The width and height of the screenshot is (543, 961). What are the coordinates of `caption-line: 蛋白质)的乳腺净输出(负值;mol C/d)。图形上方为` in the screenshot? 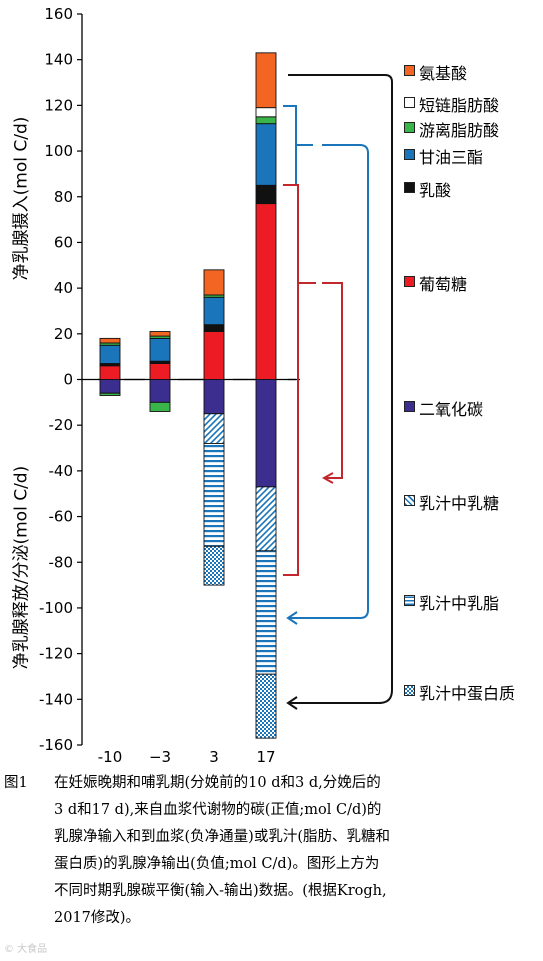 It's located at (217, 864).